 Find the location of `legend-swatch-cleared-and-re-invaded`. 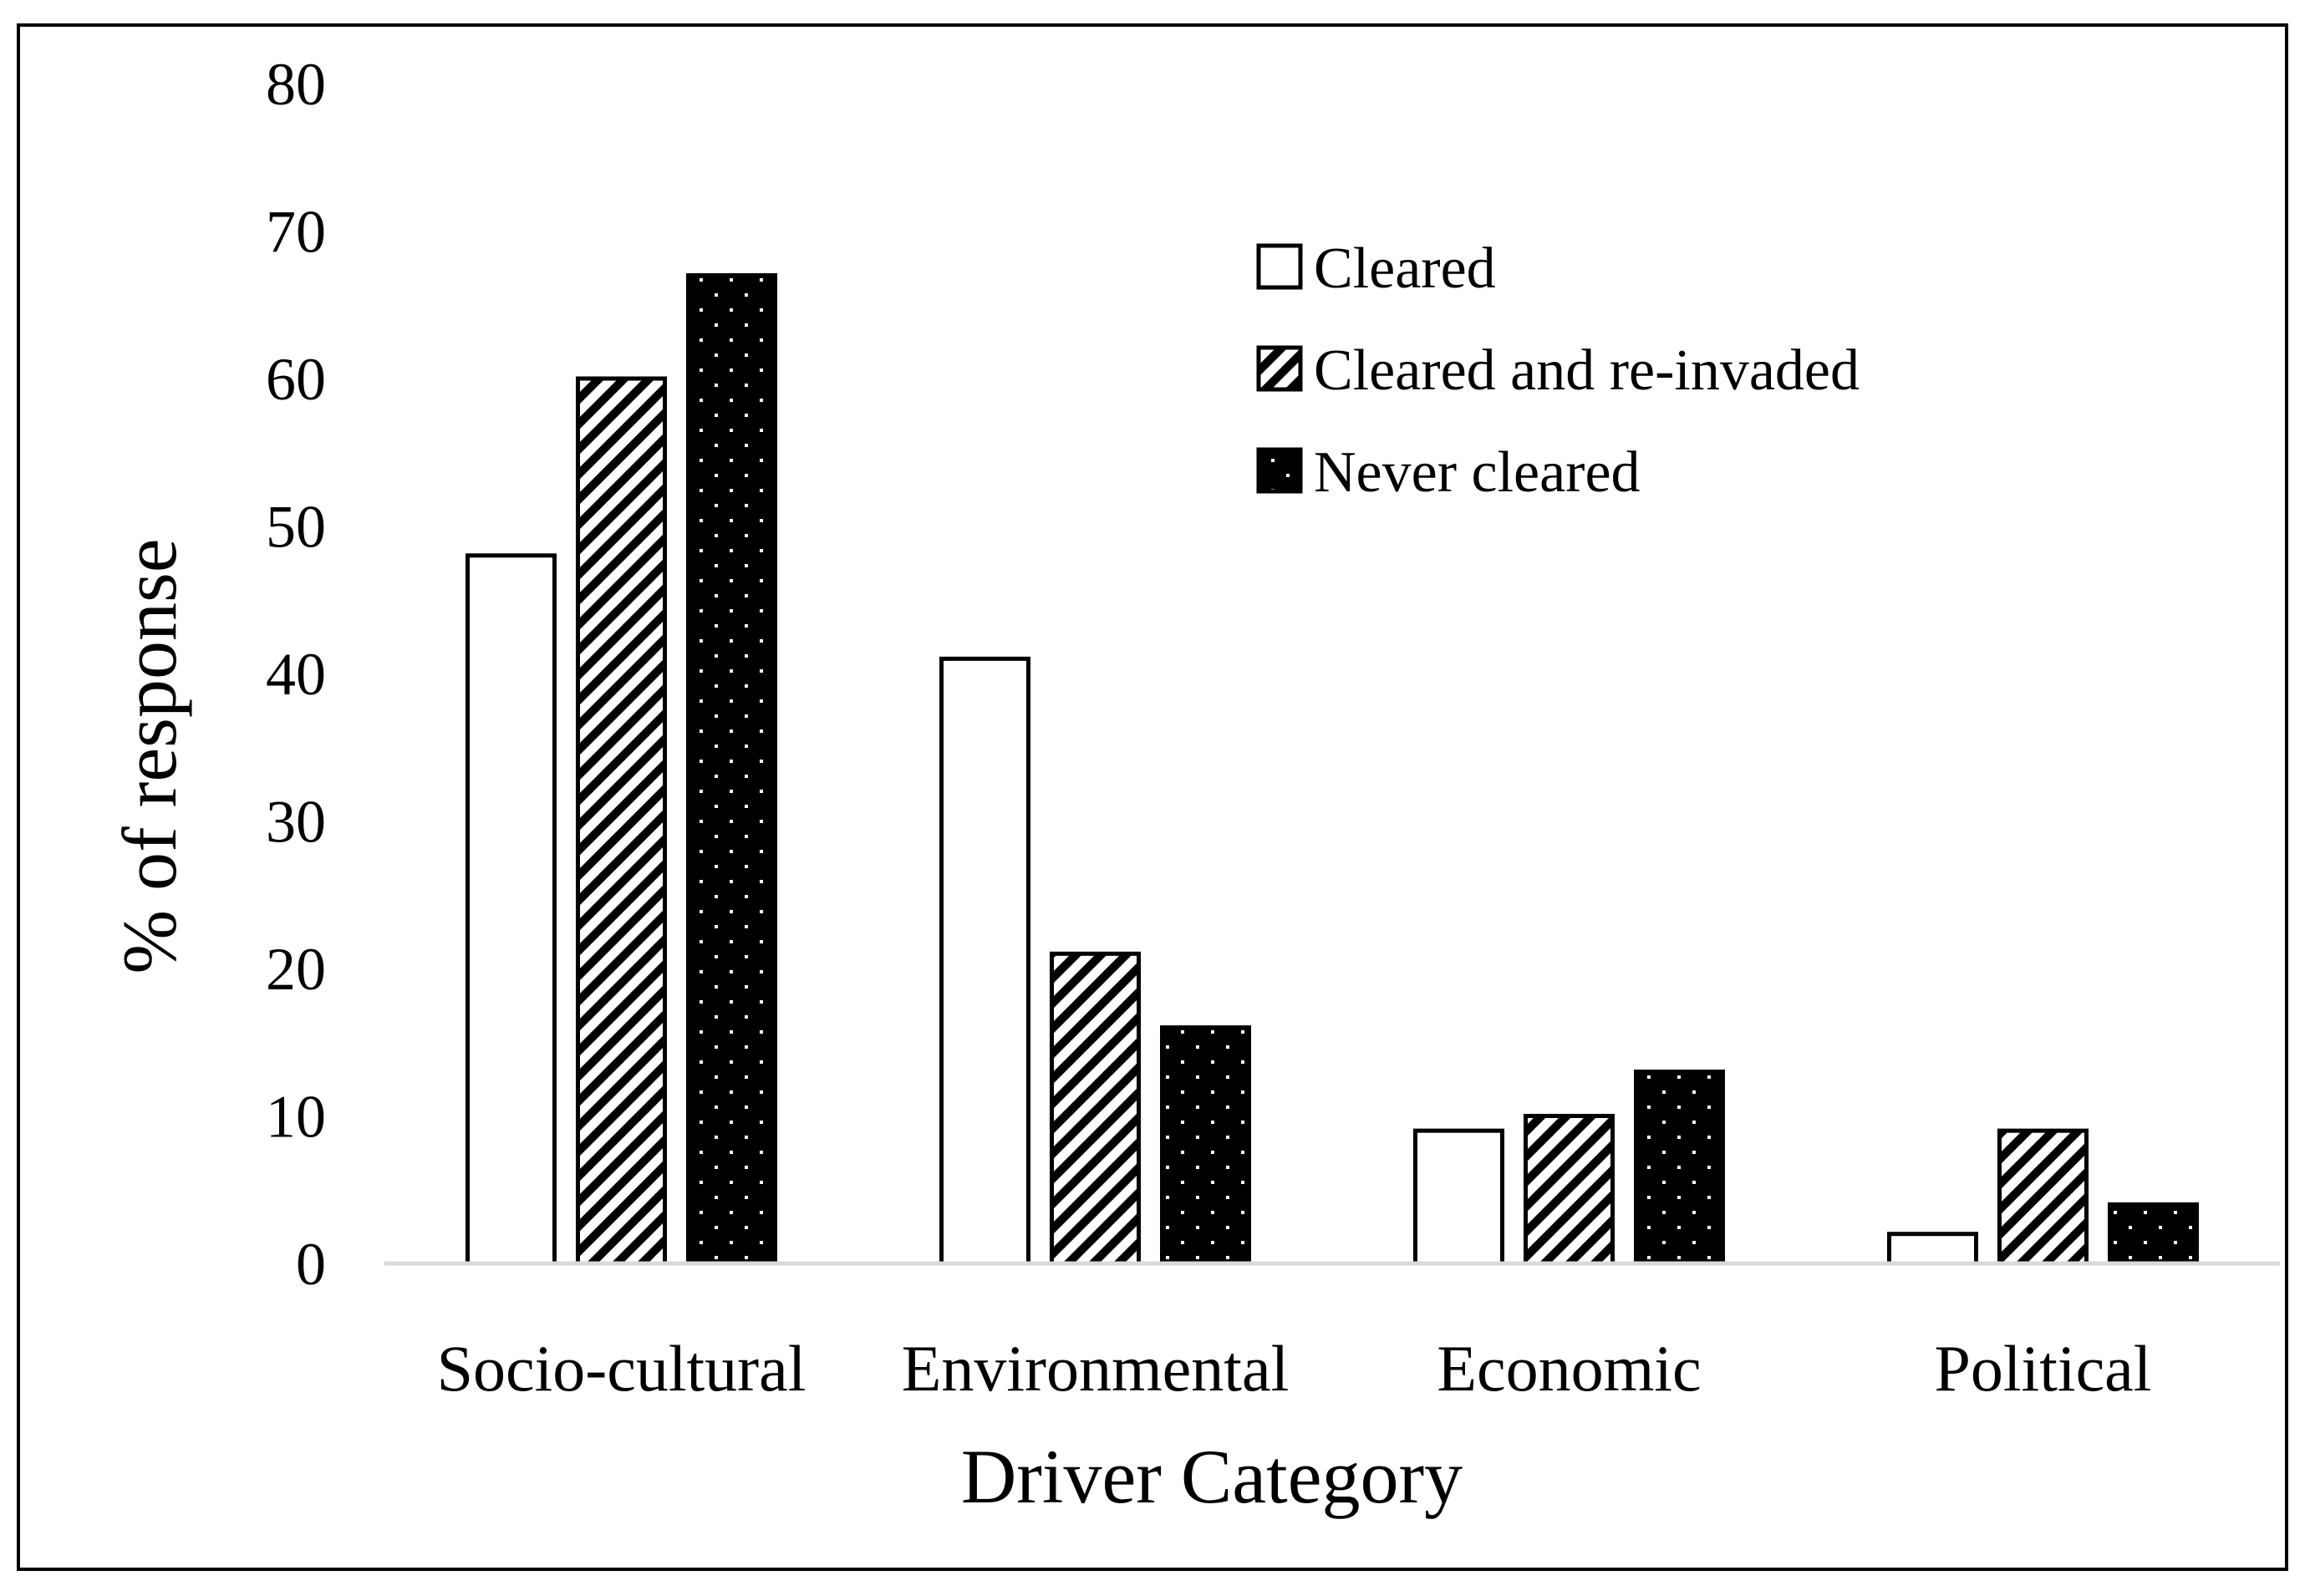

legend-swatch-cleared-and-re-invaded is located at coordinates (1279, 368).